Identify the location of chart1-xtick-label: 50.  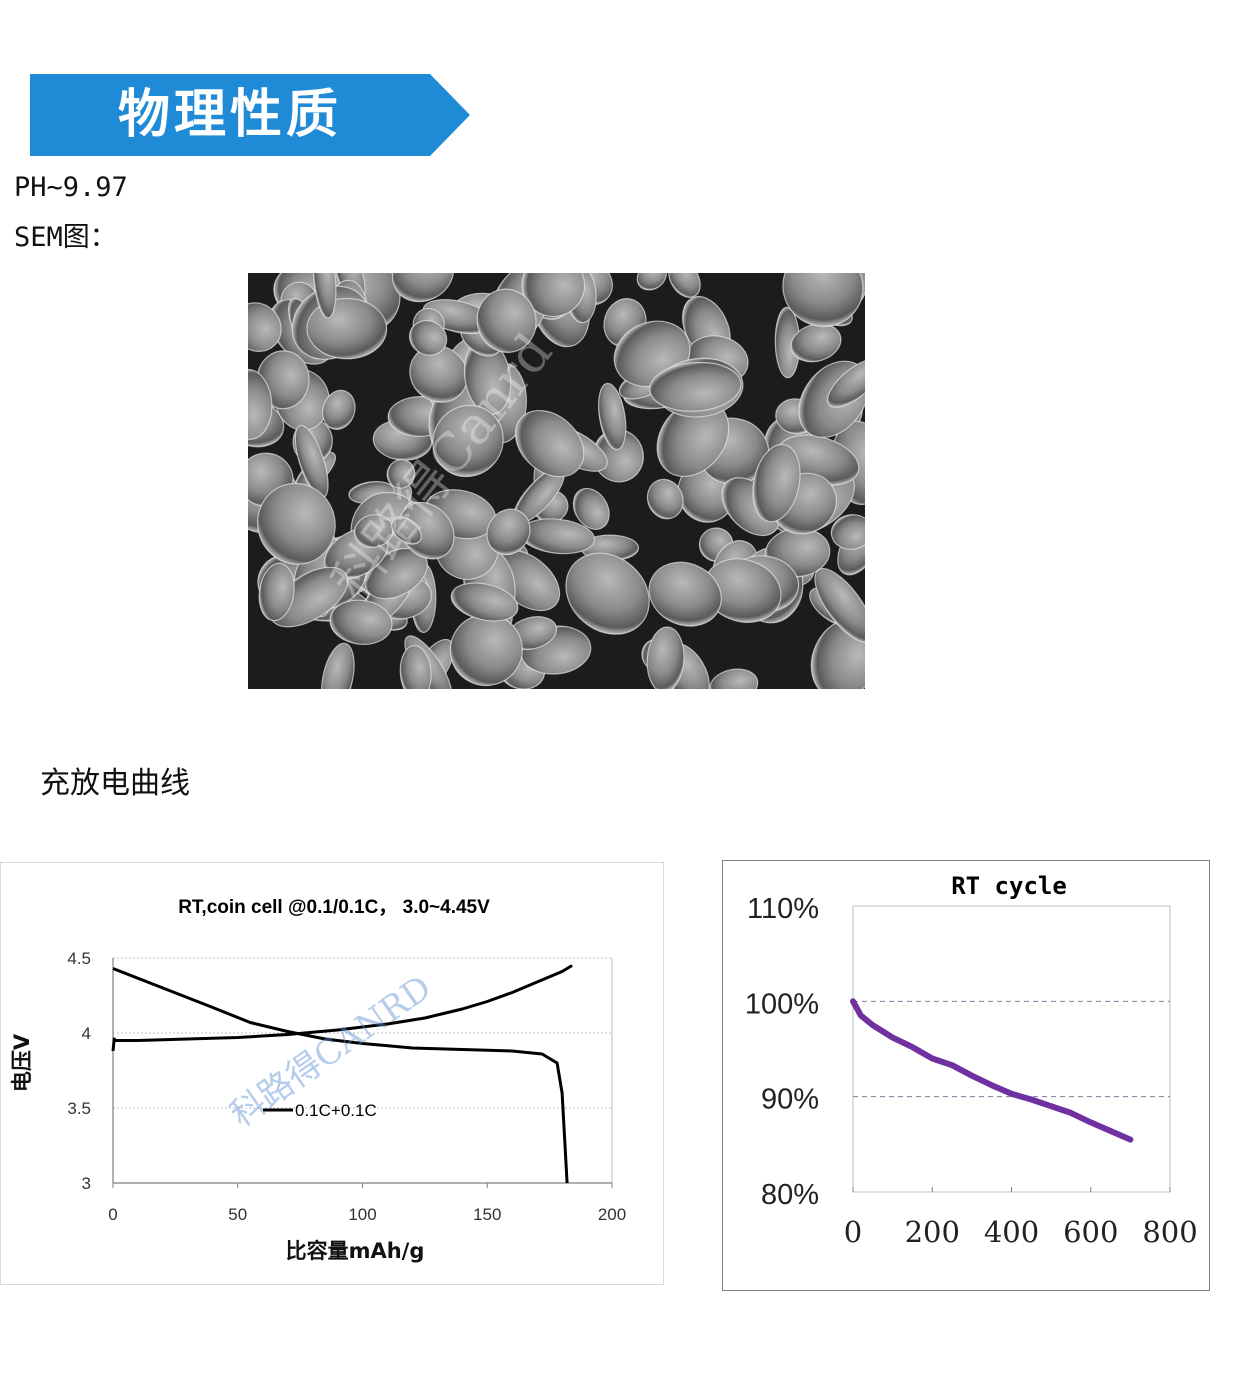
(237, 1214).